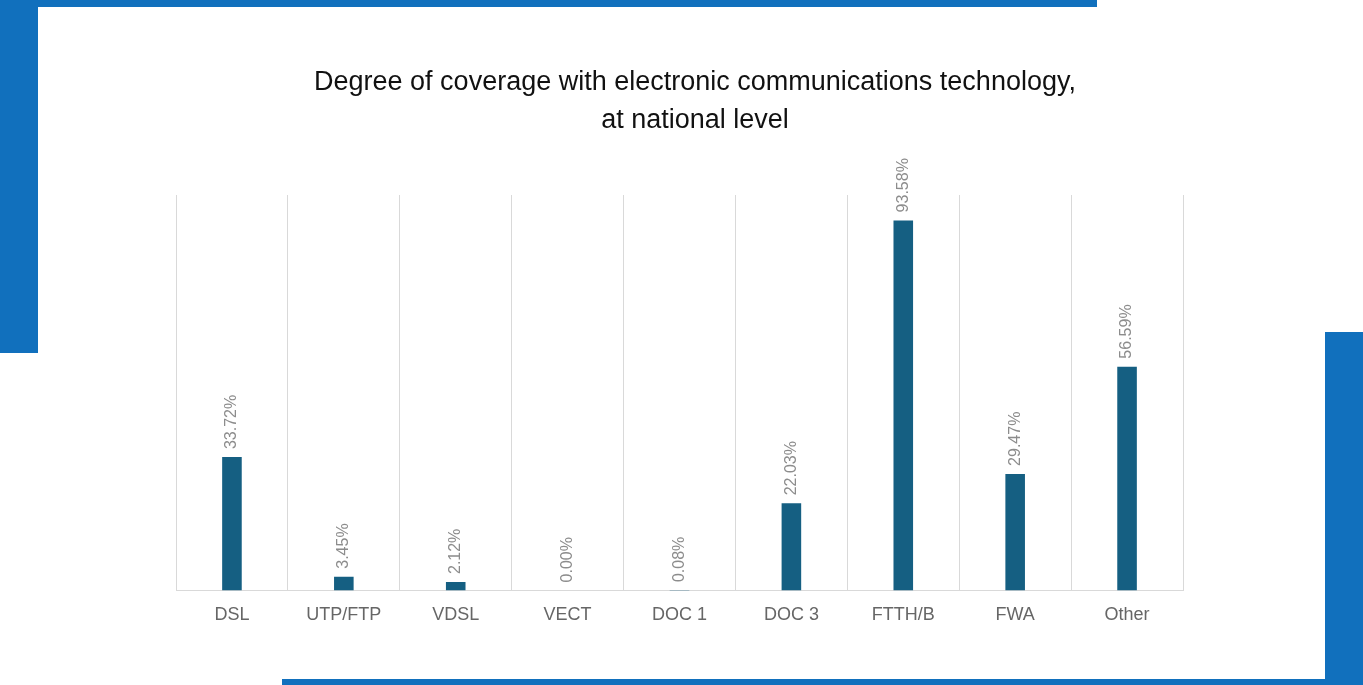 Image resolution: width=1363 pixels, height=685 pixels. What do you see at coordinates (456, 614) in the screenshot?
I see `x-tick-label: VDSL` at bounding box center [456, 614].